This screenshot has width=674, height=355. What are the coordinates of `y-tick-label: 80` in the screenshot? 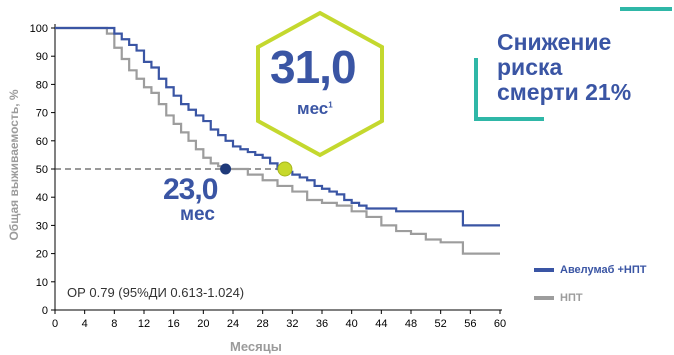 It's located at (42, 85).